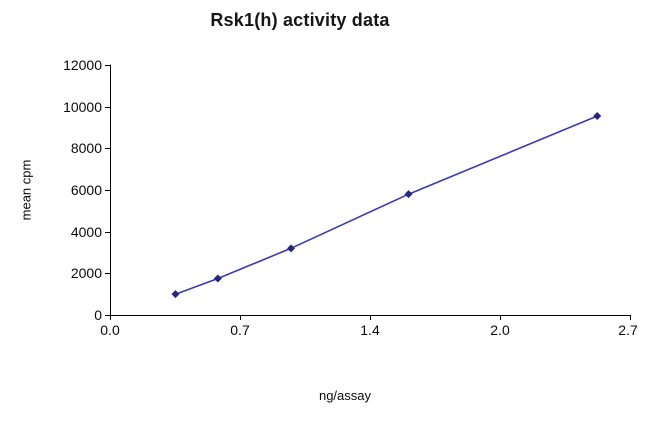  Describe the element at coordinates (240, 330) in the screenshot. I see `x-tick-label: 0.7` at that location.